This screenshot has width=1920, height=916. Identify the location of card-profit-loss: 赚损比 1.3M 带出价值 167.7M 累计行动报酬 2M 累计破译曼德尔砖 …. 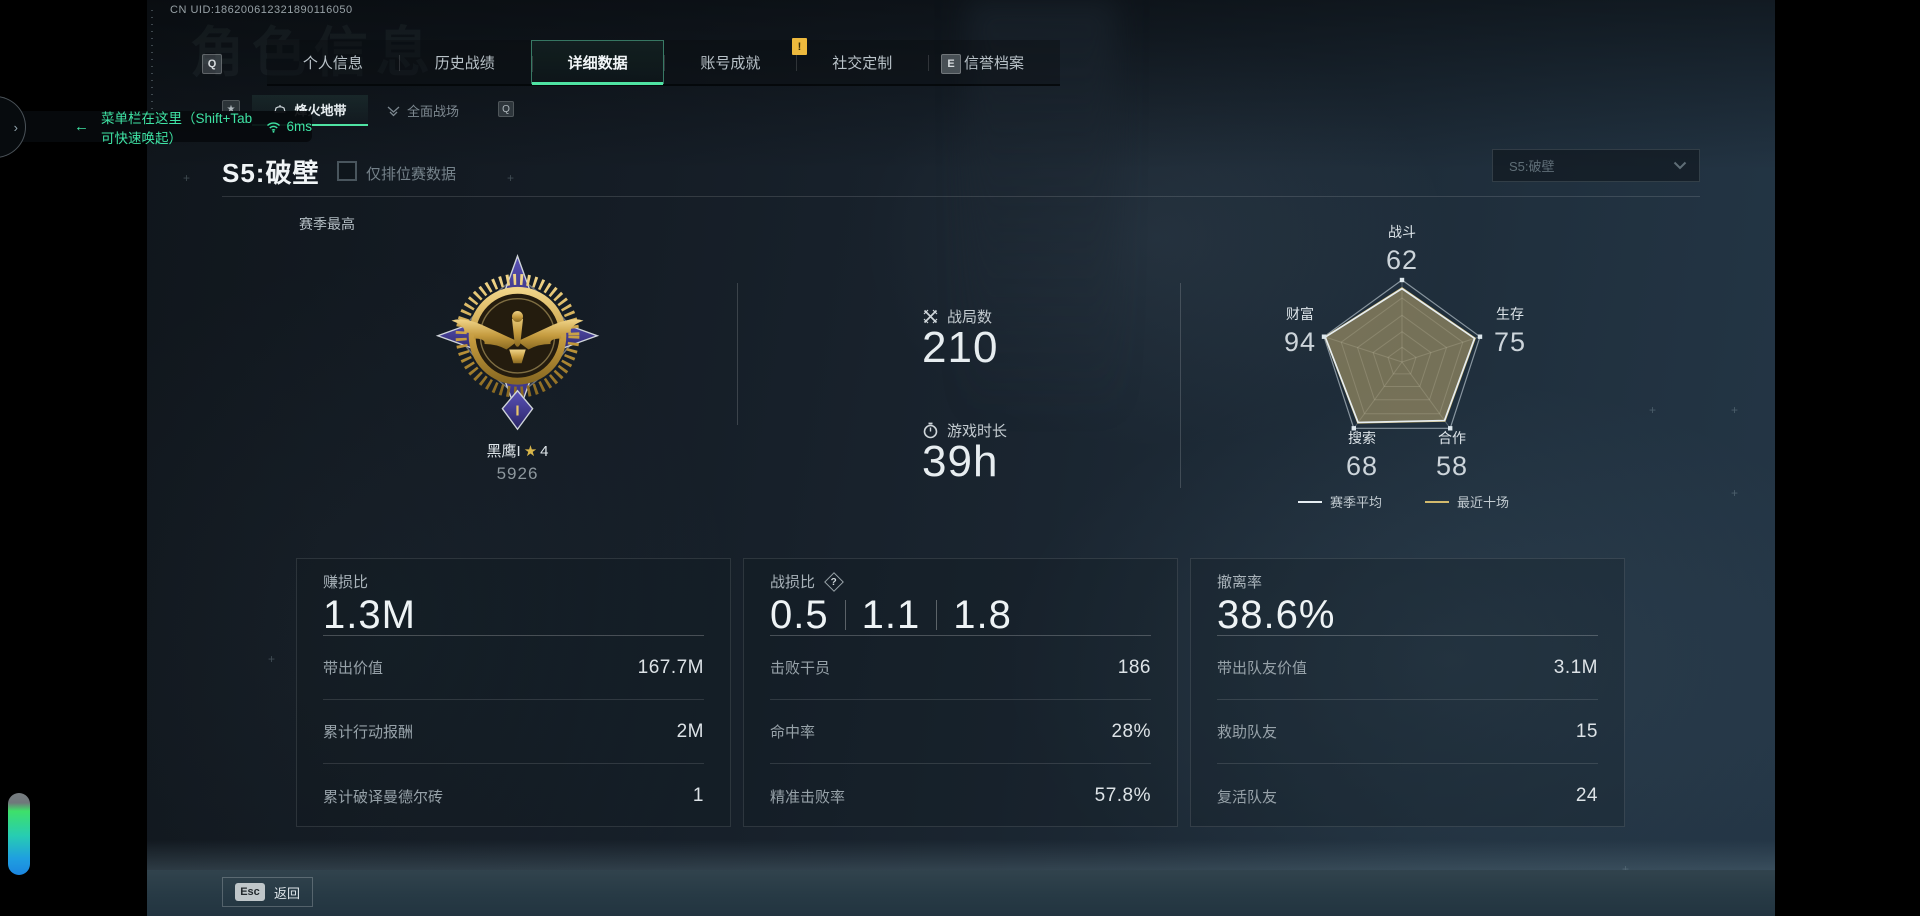
(513, 692).